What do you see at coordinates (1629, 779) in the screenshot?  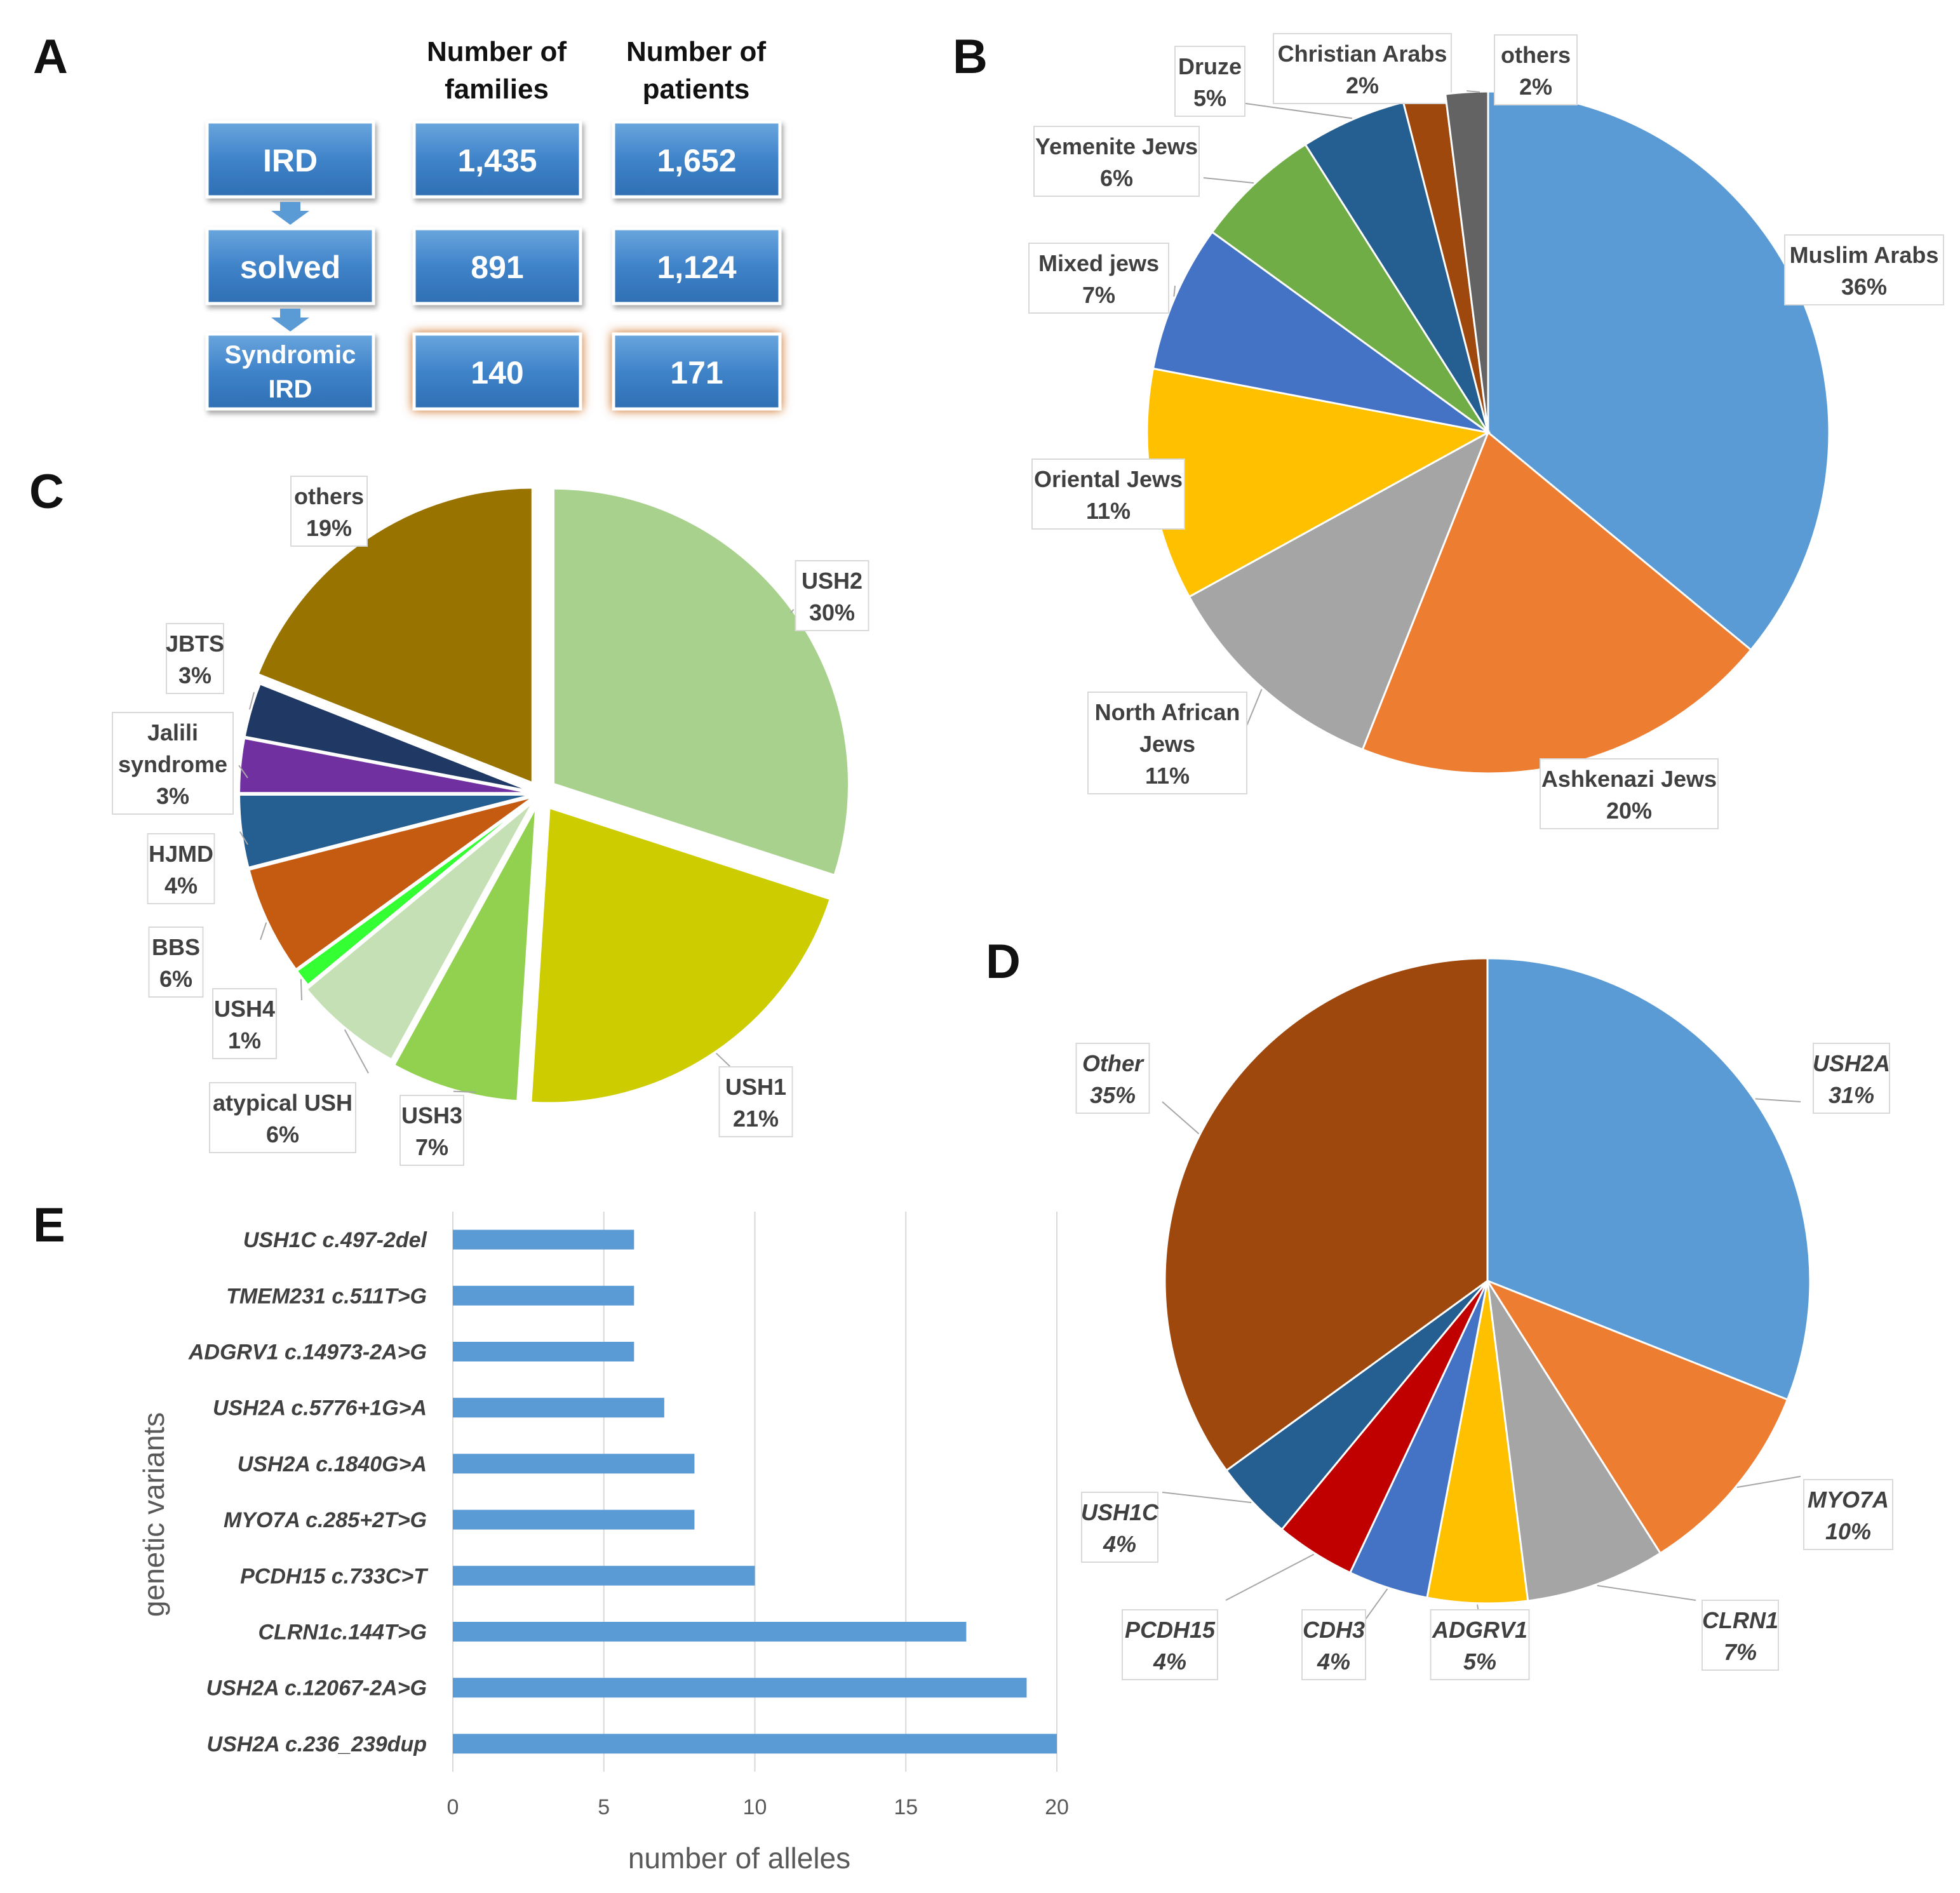 I see `slice-name-label: Ashkenazi Jews` at bounding box center [1629, 779].